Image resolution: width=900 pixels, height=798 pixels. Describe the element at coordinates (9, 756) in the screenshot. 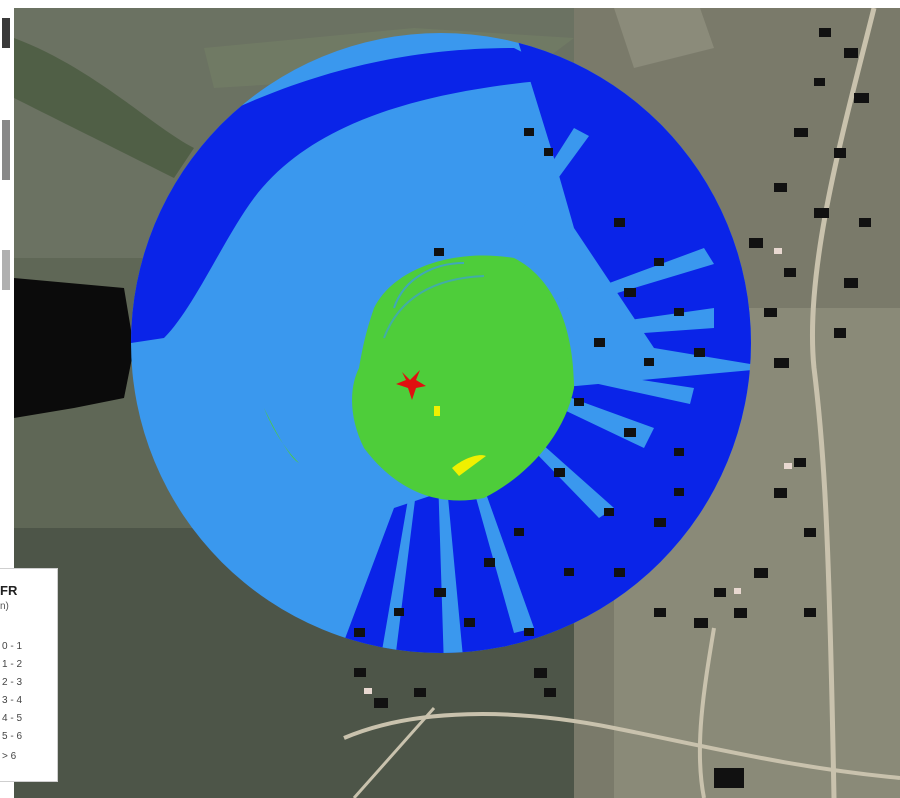

I see `legend-item: > 6` at that location.